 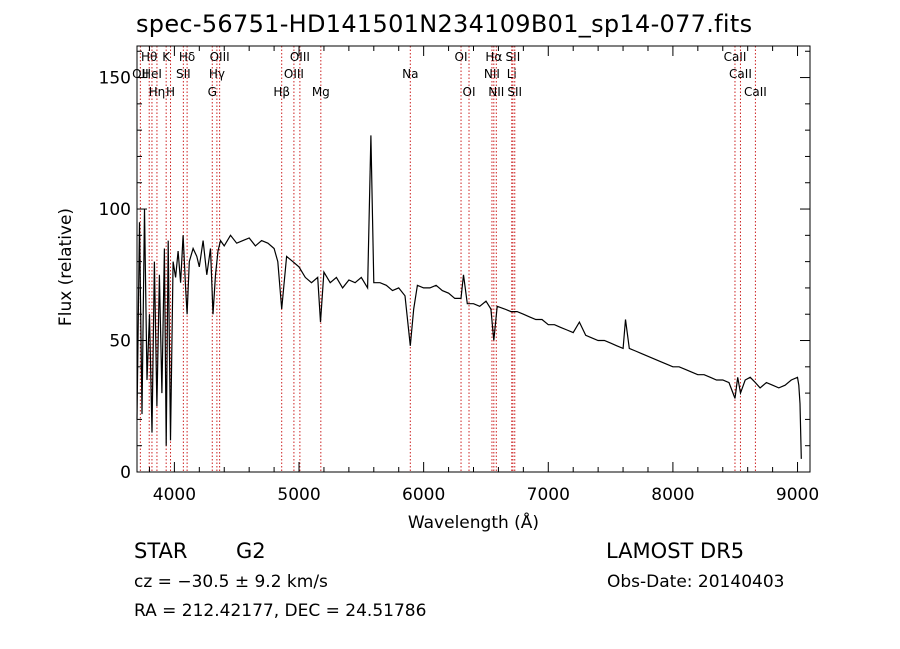 What do you see at coordinates (166, 57) in the screenshot?
I see `line-marker-label: K` at bounding box center [166, 57].